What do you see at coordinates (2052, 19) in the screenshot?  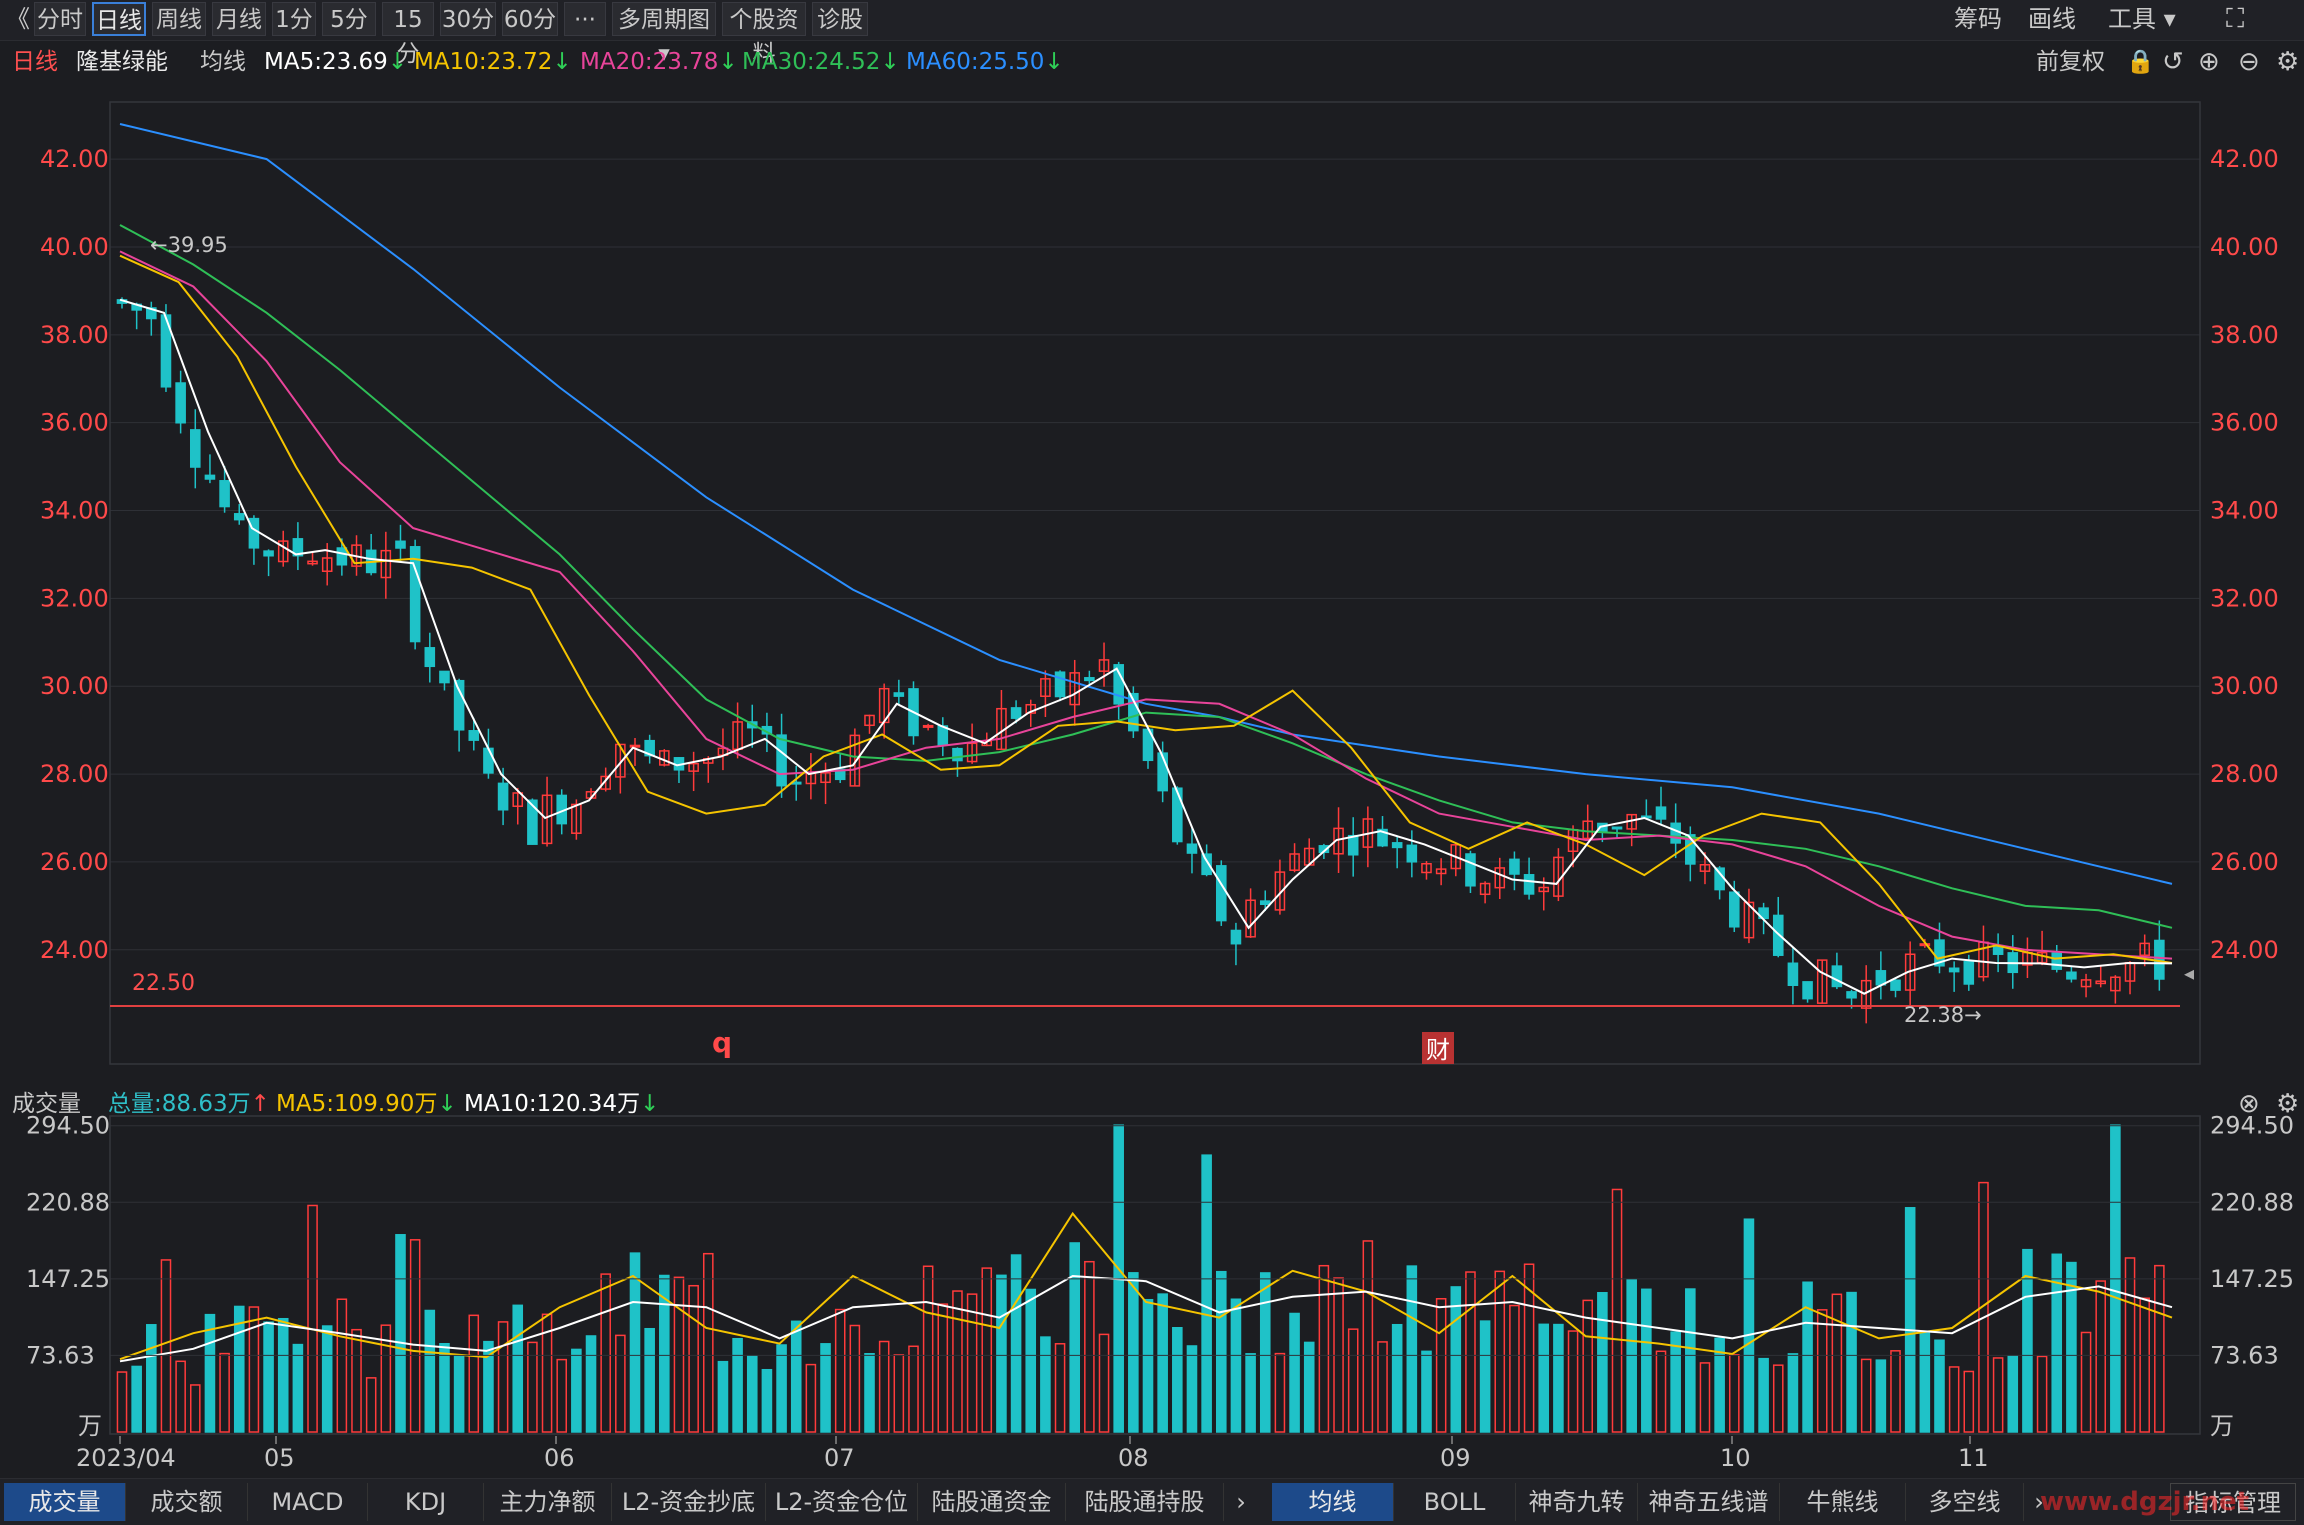 I see `draw-line-button: 画线` at bounding box center [2052, 19].